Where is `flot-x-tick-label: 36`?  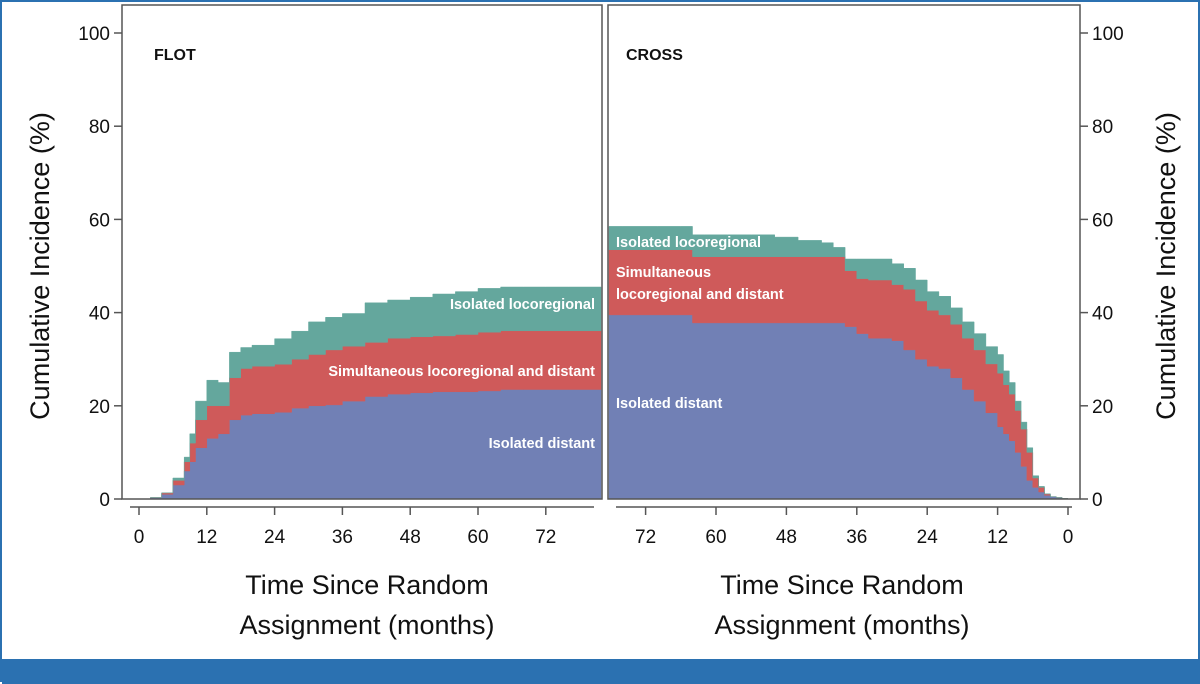
flot-x-tick-label: 36 is located at coordinates (342, 537).